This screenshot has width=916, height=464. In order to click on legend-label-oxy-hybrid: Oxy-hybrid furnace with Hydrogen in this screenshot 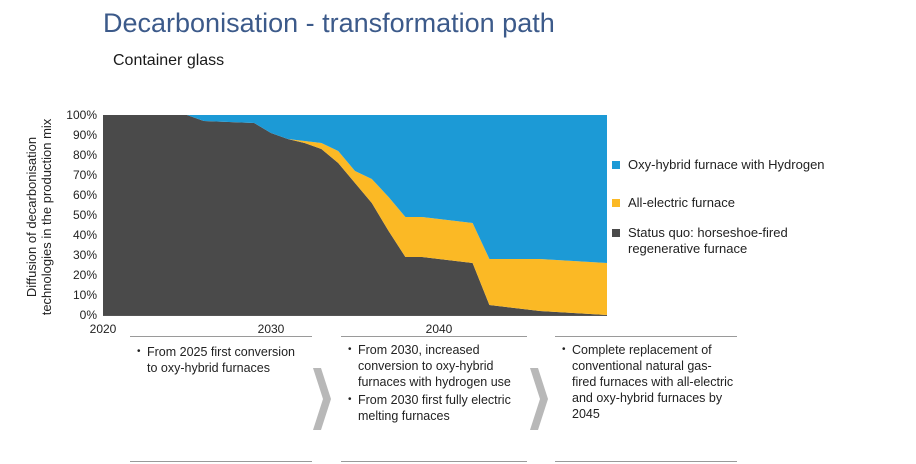, I will do `click(726, 164)`.